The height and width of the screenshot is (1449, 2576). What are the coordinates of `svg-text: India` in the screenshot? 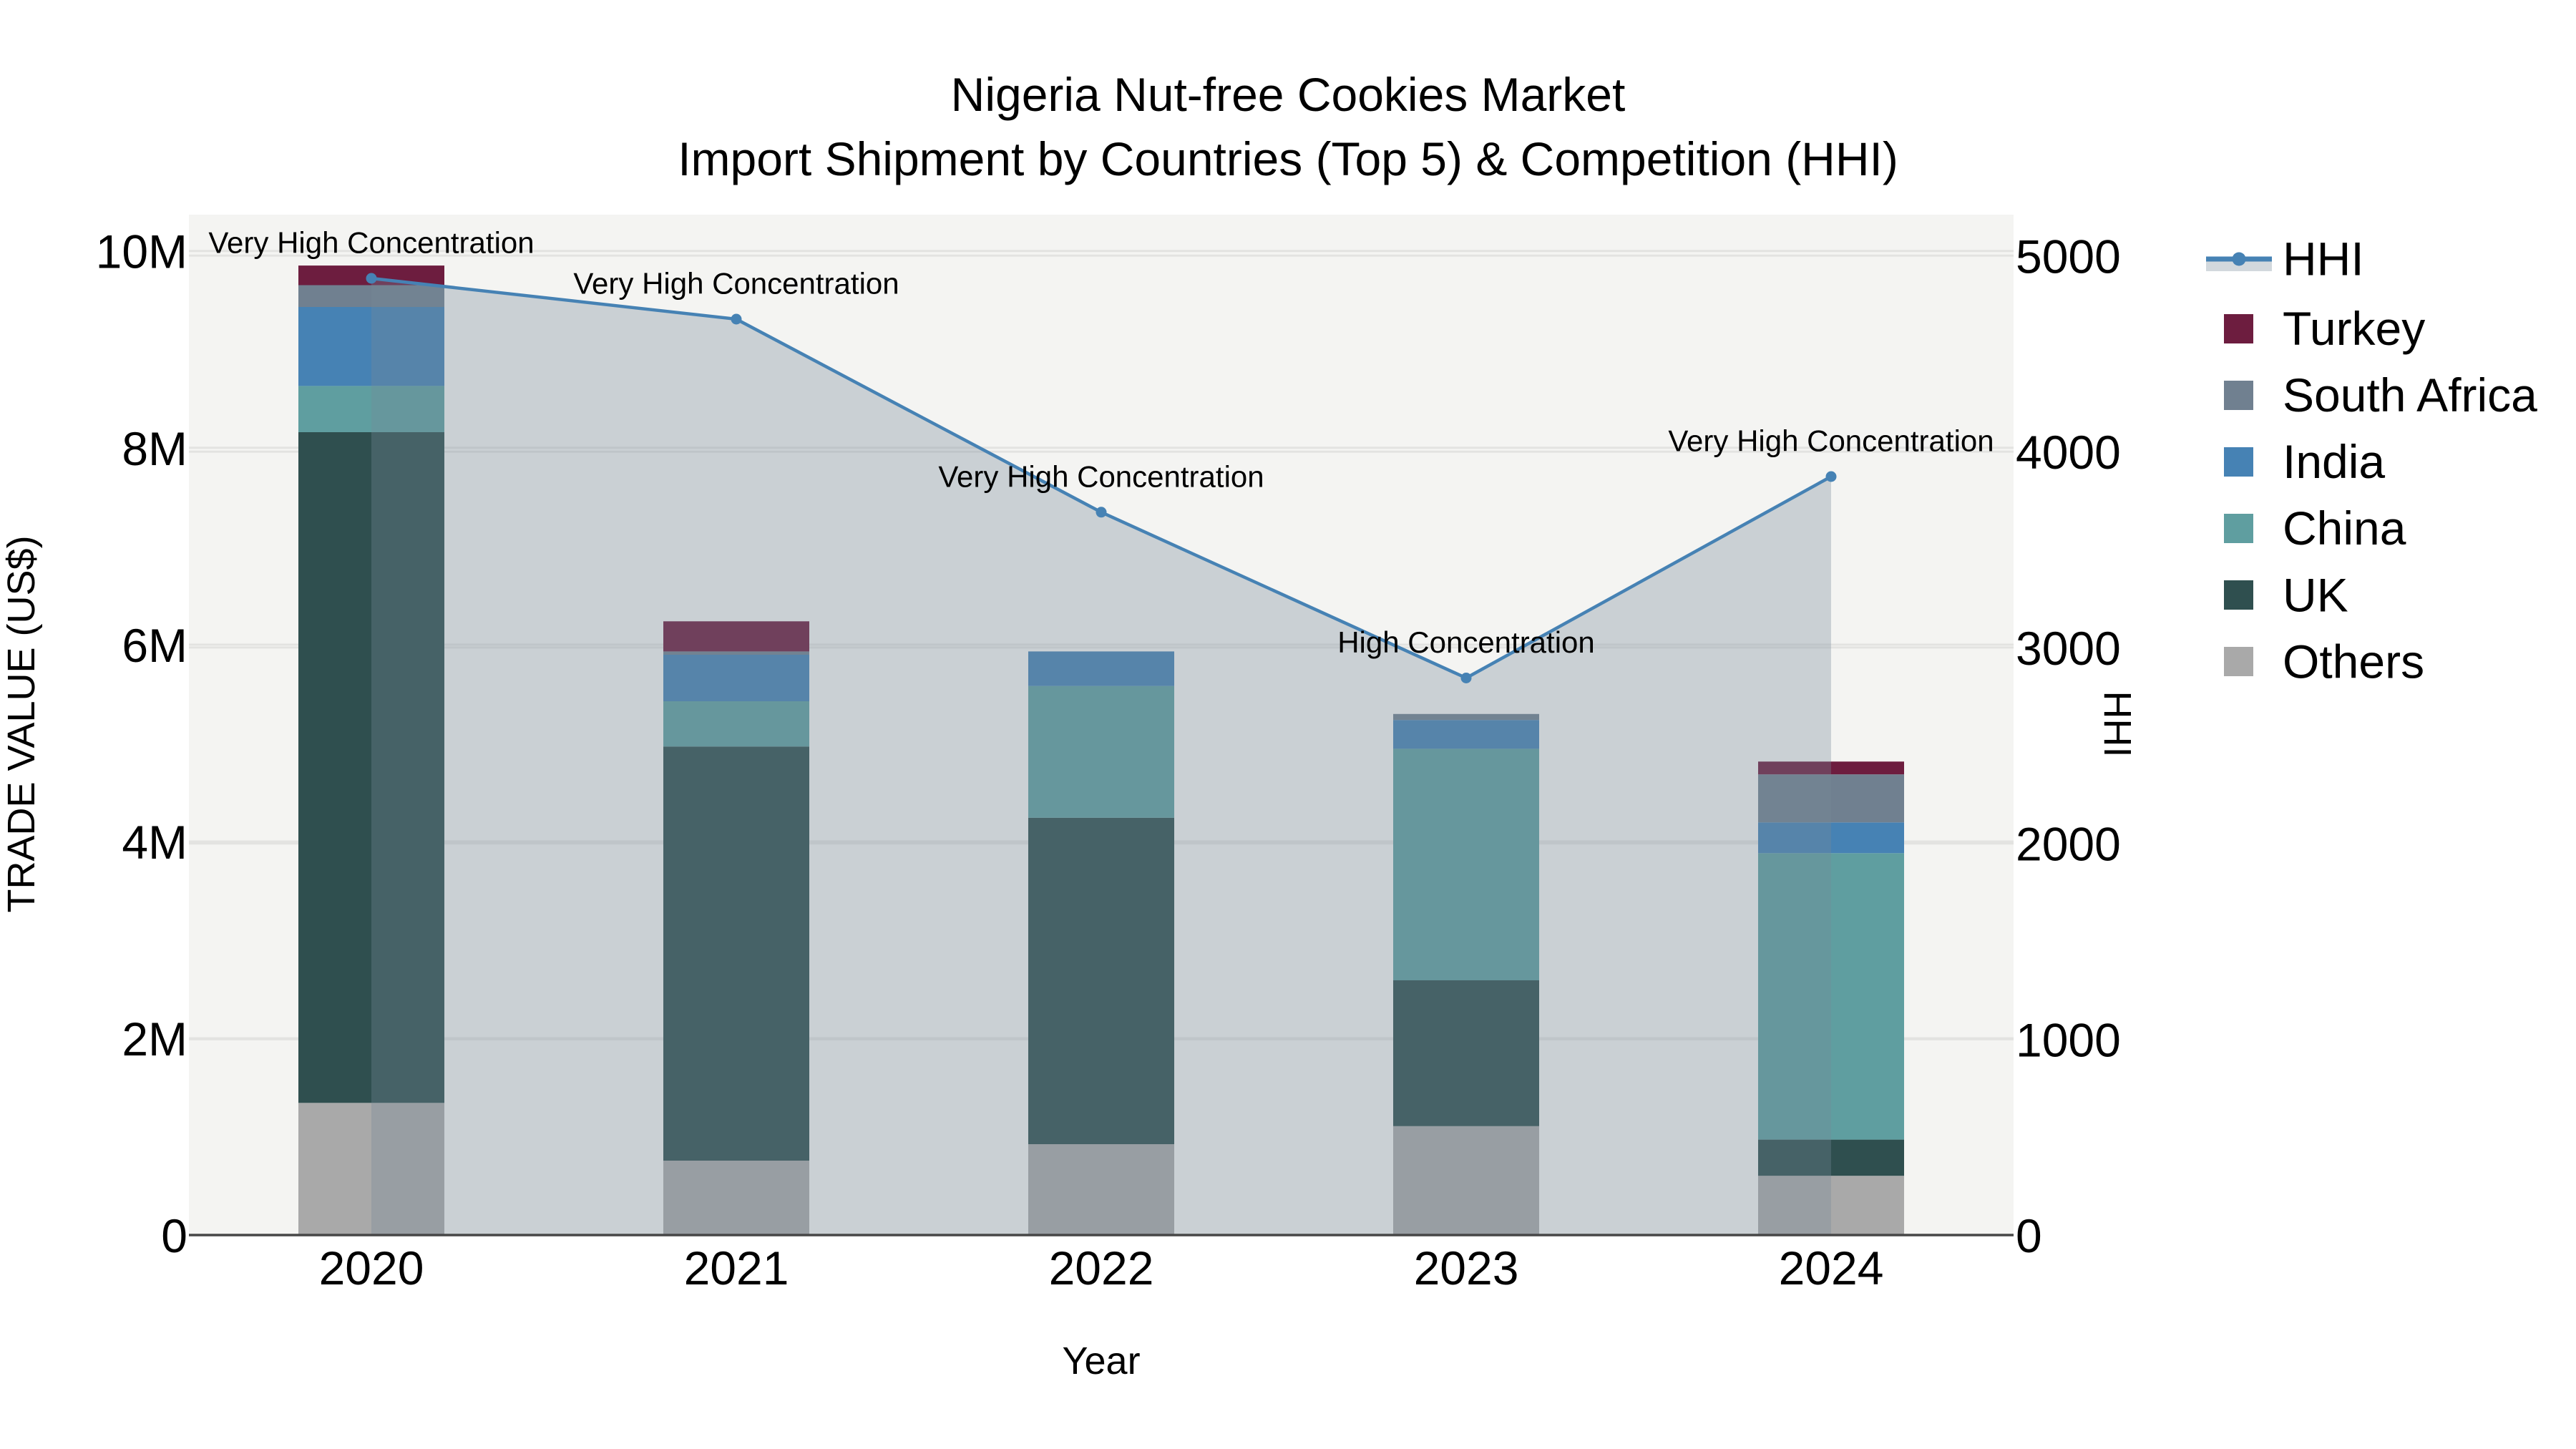 It's located at (2334, 461).